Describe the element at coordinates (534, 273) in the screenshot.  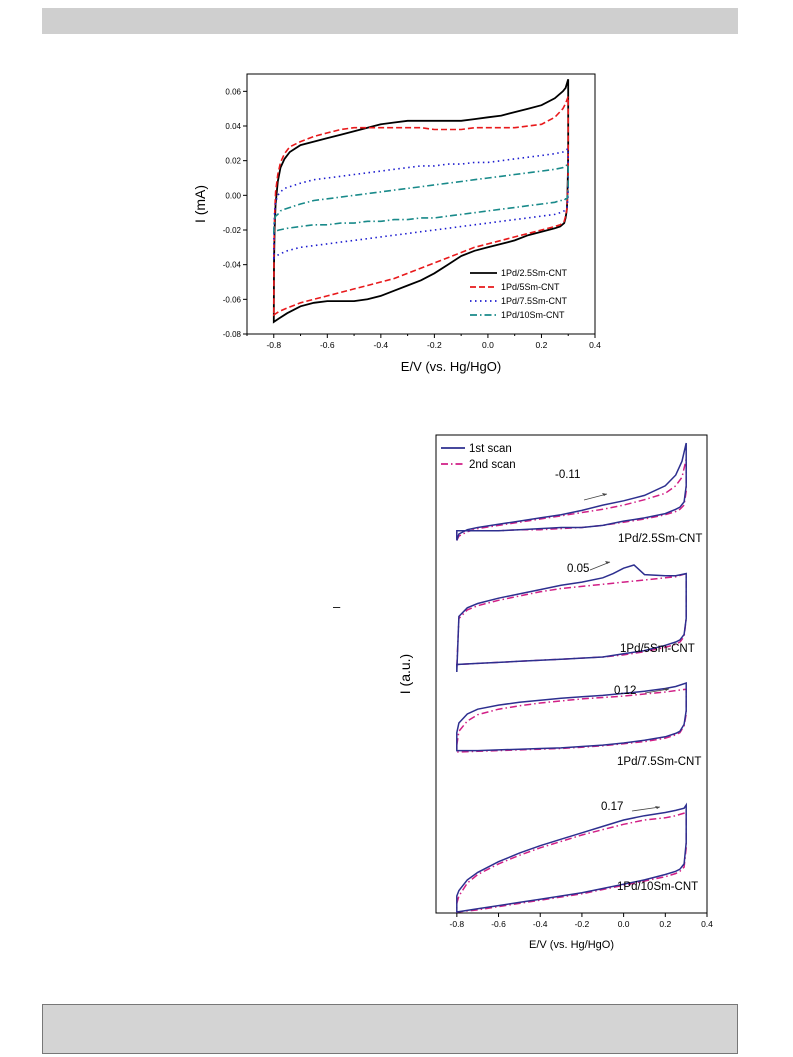
I see `legend-label: 1Pd/2.5Sm-CNT` at that location.